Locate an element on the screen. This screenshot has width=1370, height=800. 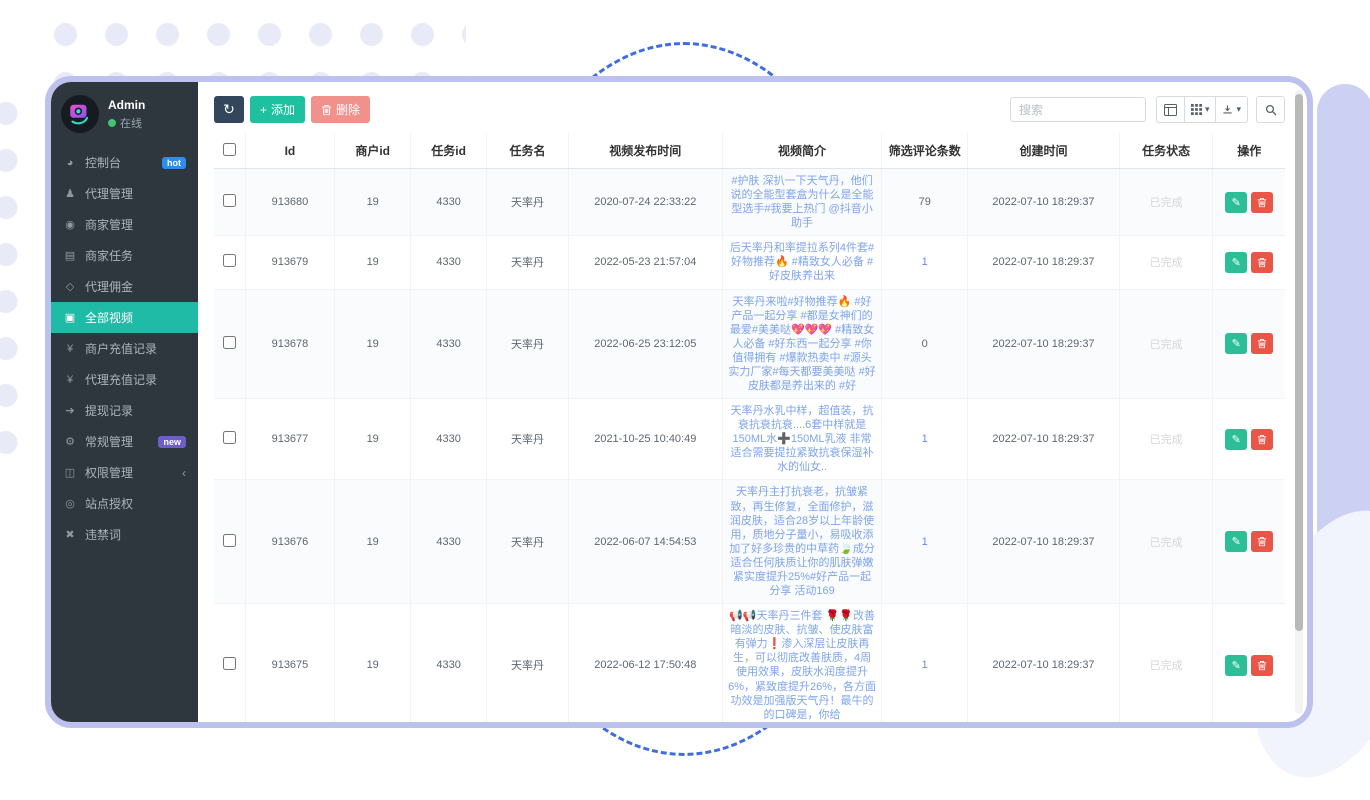
comment-count: 1 is located at coordinates (924, 439).